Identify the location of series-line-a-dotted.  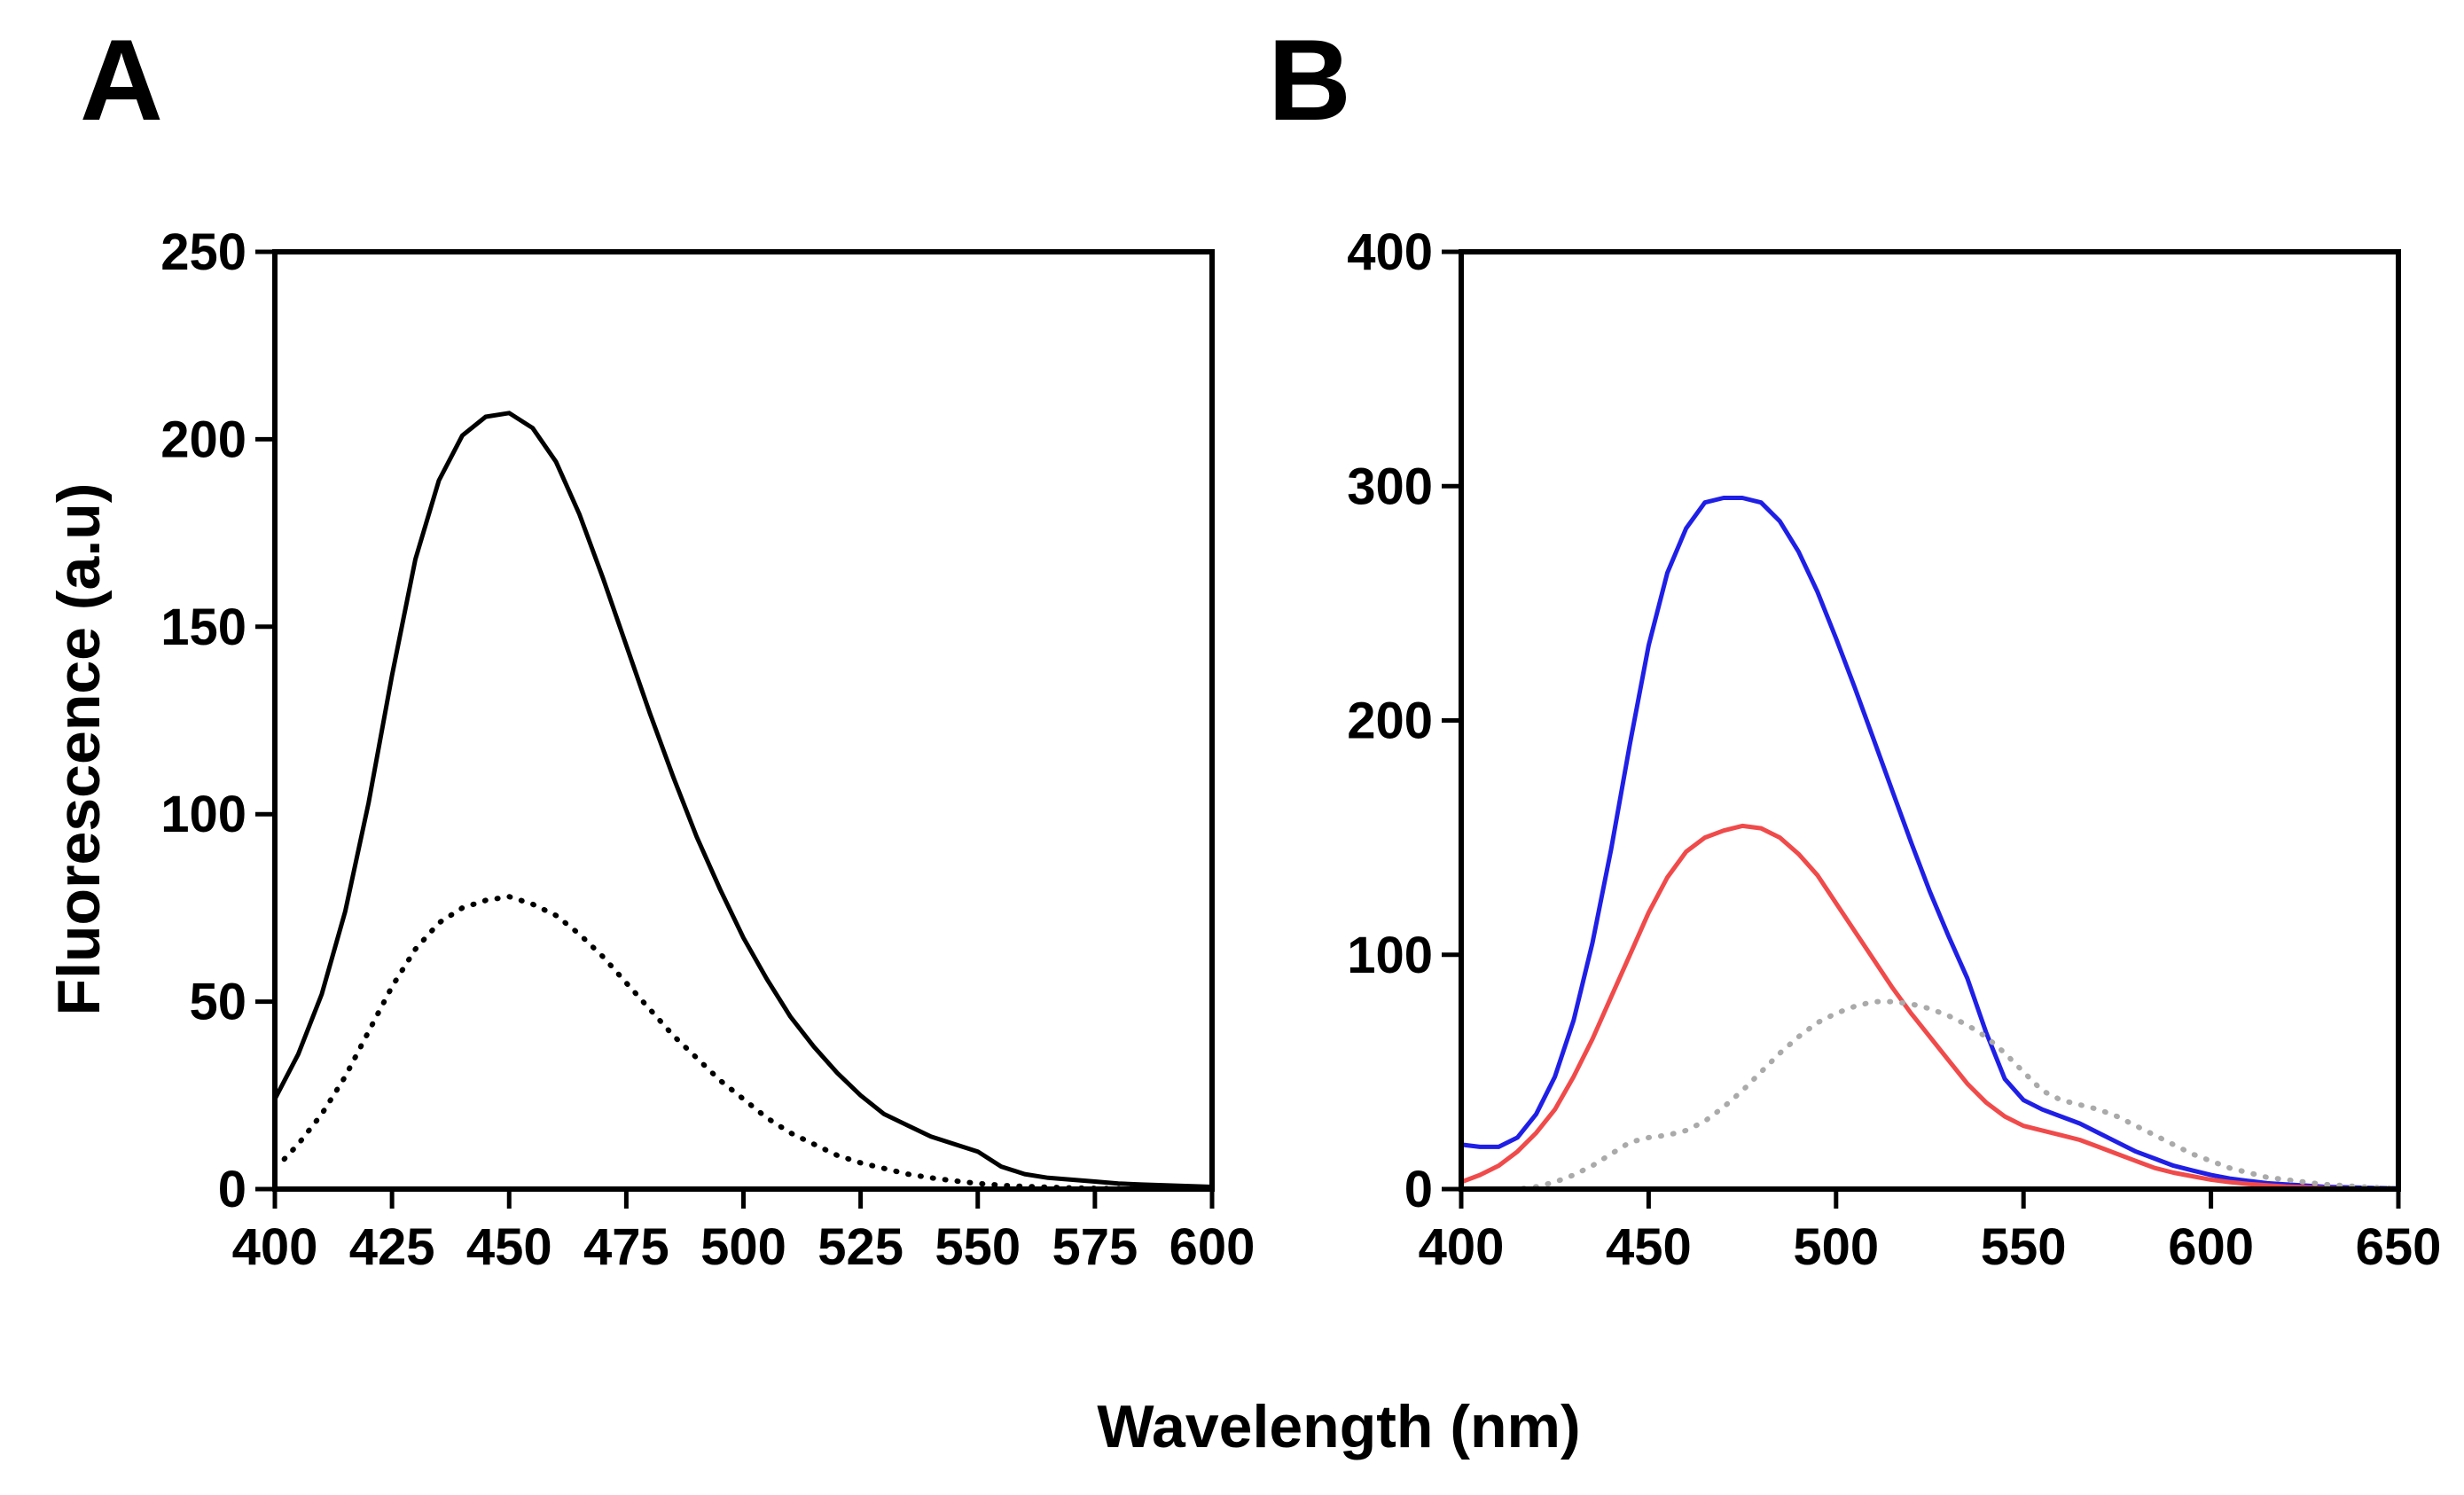
(748, 1043).